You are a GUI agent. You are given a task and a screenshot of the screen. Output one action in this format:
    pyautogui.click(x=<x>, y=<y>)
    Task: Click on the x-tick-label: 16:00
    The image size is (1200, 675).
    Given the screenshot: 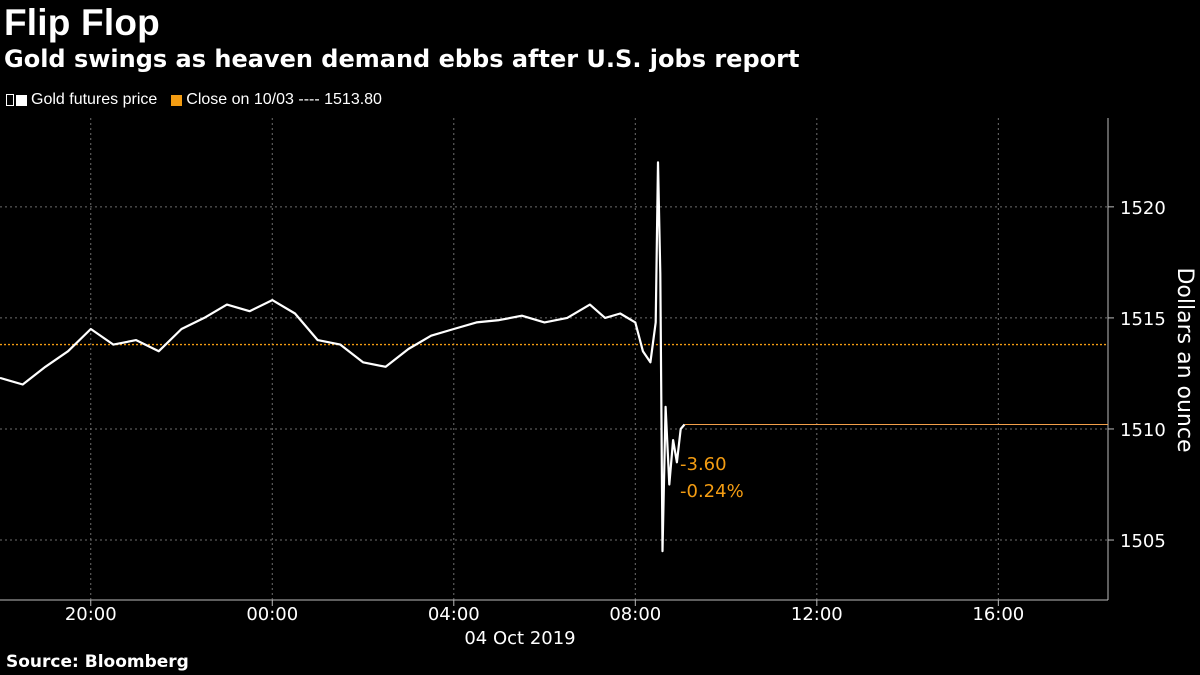 What is the action you would take?
    pyautogui.click(x=998, y=614)
    